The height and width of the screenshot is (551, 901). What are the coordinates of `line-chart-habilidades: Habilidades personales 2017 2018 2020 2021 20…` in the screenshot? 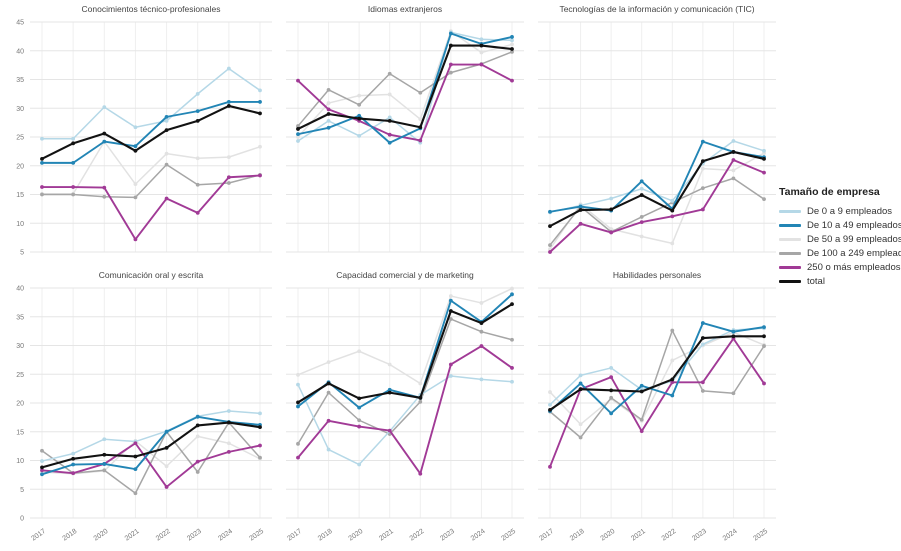 It's located at (657, 406).